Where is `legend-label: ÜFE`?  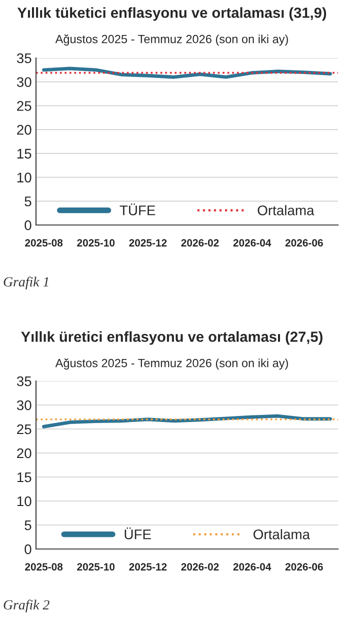
legend-label: ÜFE is located at coordinates (137, 534).